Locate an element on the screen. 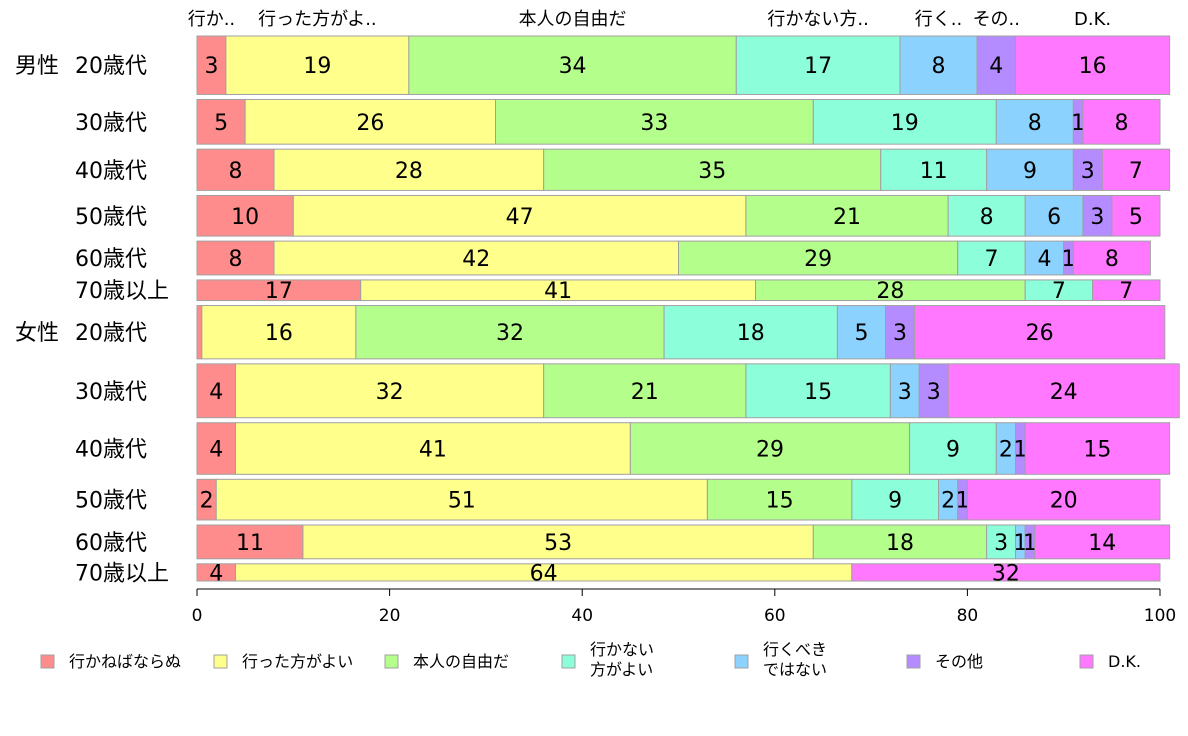  data-label: 14 is located at coordinates (1102, 543).